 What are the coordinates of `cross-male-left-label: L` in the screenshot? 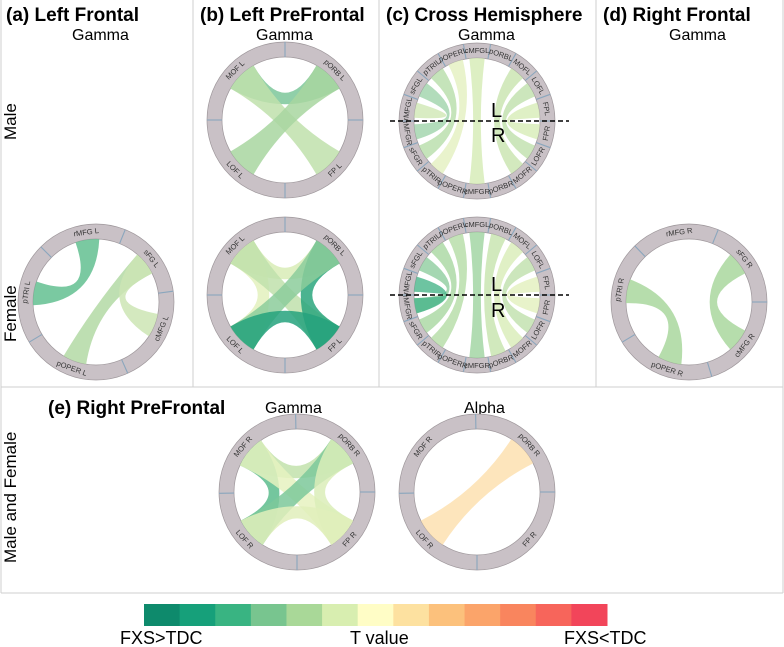 It's located at (496, 111).